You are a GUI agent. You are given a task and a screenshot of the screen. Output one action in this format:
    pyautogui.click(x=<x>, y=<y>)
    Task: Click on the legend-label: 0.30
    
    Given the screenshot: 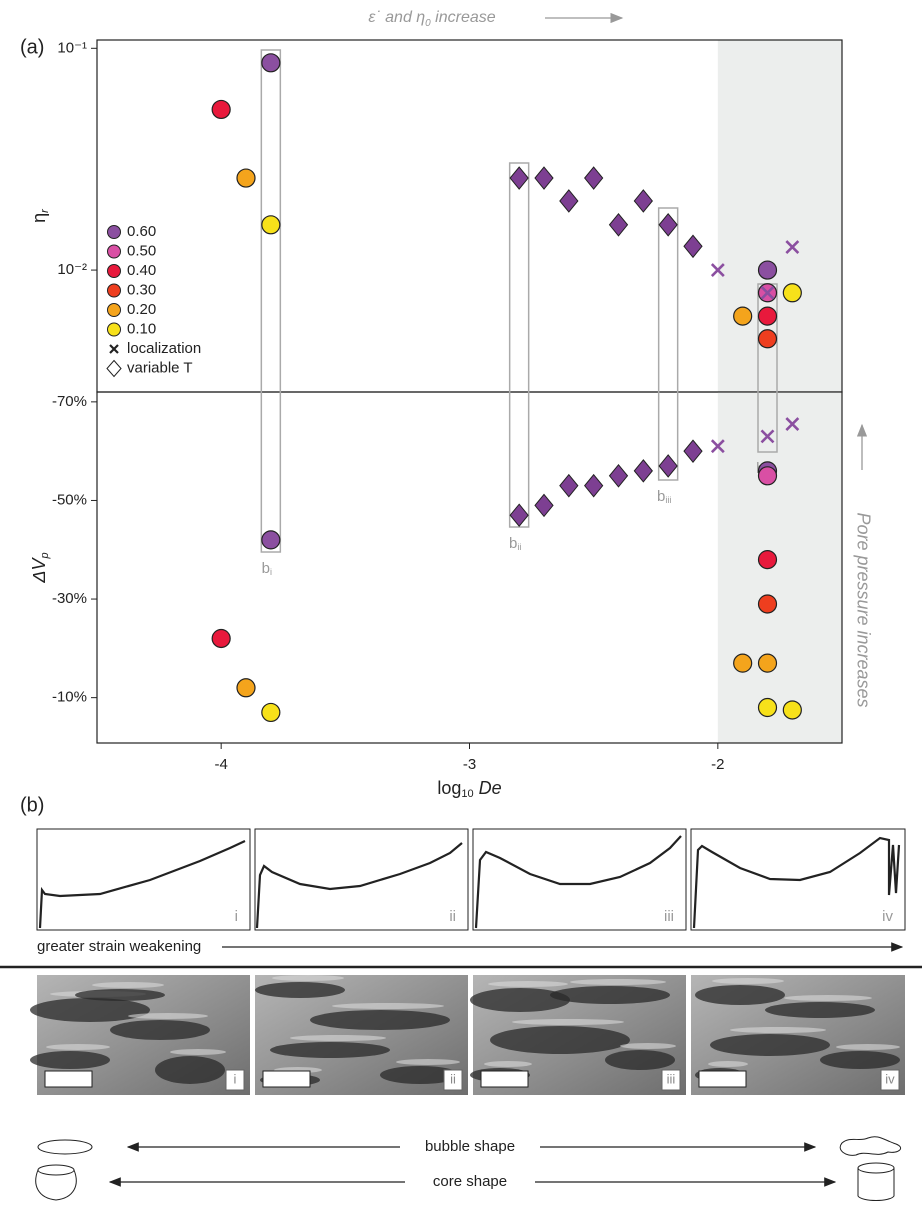 What is the action you would take?
    pyautogui.click(x=141, y=289)
    